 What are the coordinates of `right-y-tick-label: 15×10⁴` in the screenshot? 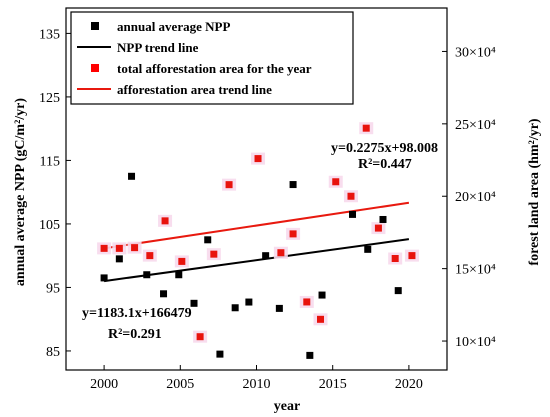 It's located at (475, 270).